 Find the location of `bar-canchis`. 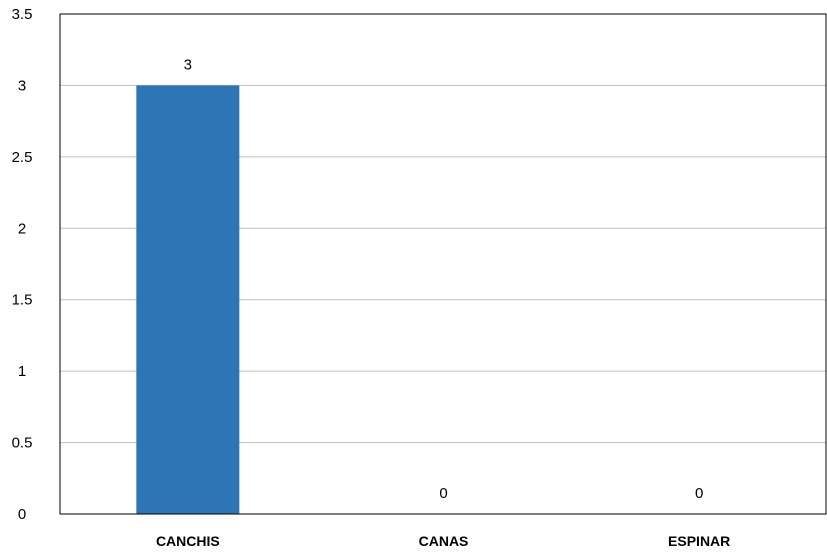

bar-canchis is located at coordinates (188, 299).